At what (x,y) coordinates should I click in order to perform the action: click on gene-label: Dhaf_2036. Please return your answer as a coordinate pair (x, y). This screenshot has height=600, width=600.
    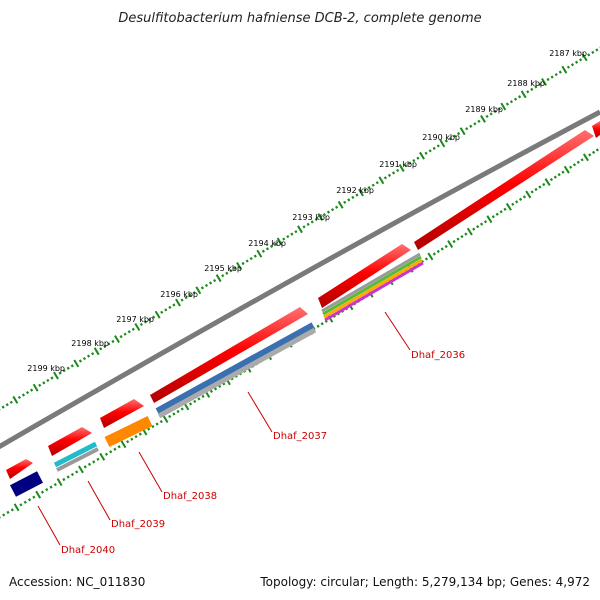
    Looking at the image, I should click on (438, 355).